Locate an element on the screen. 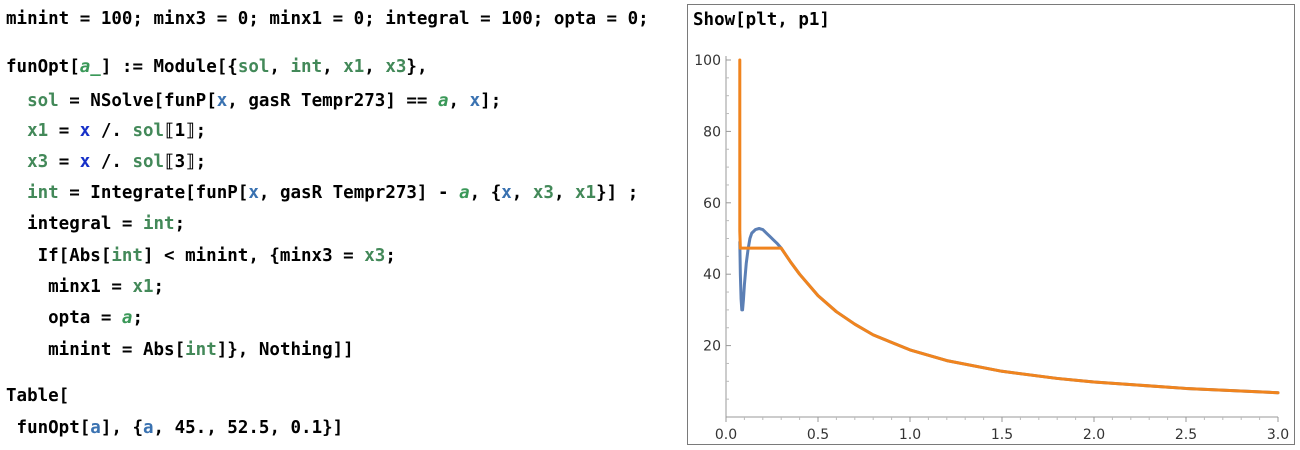 Image resolution: width=1300 pixels, height=450 pixels. x-tick-label: 2.5 is located at coordinates (1186, 435).